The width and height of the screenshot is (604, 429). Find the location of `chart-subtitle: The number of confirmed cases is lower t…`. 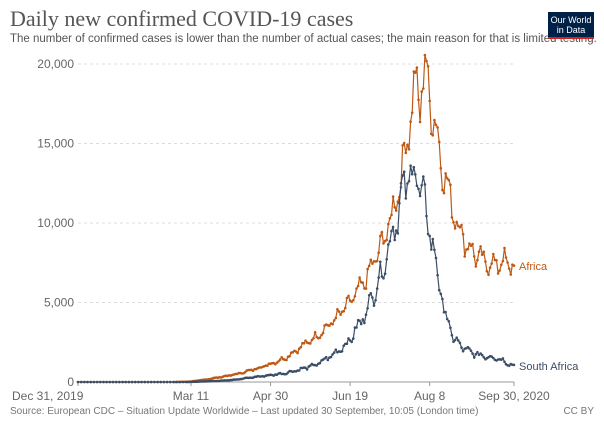

chart-subtitle: The number of confirmed cases is lower t… is located at coordinates (303, 39).